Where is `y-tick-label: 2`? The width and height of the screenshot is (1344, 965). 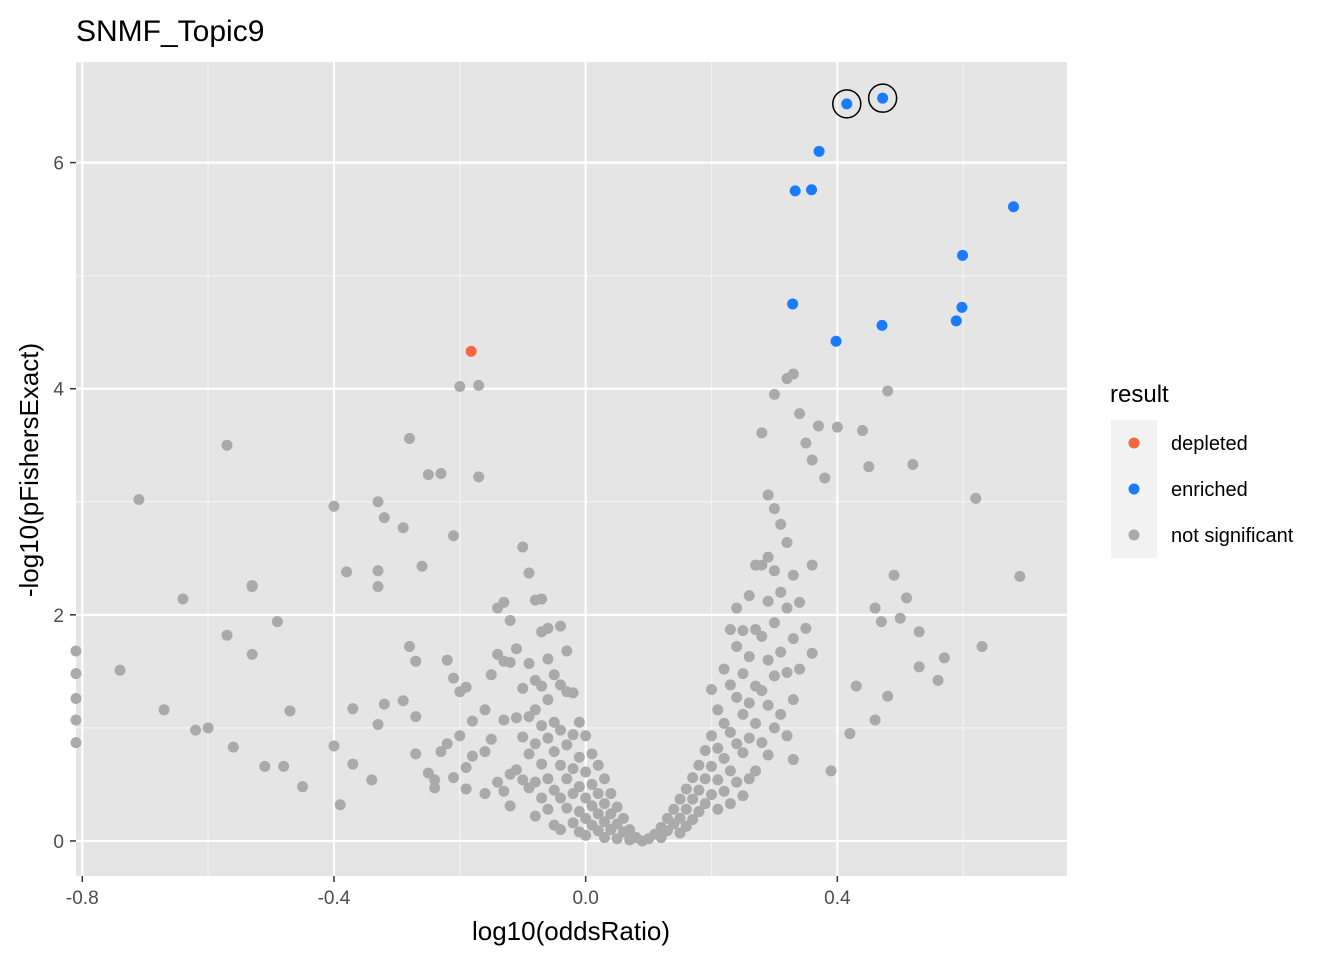 y-tick-label: 2 is located at coordinates (58, 616).